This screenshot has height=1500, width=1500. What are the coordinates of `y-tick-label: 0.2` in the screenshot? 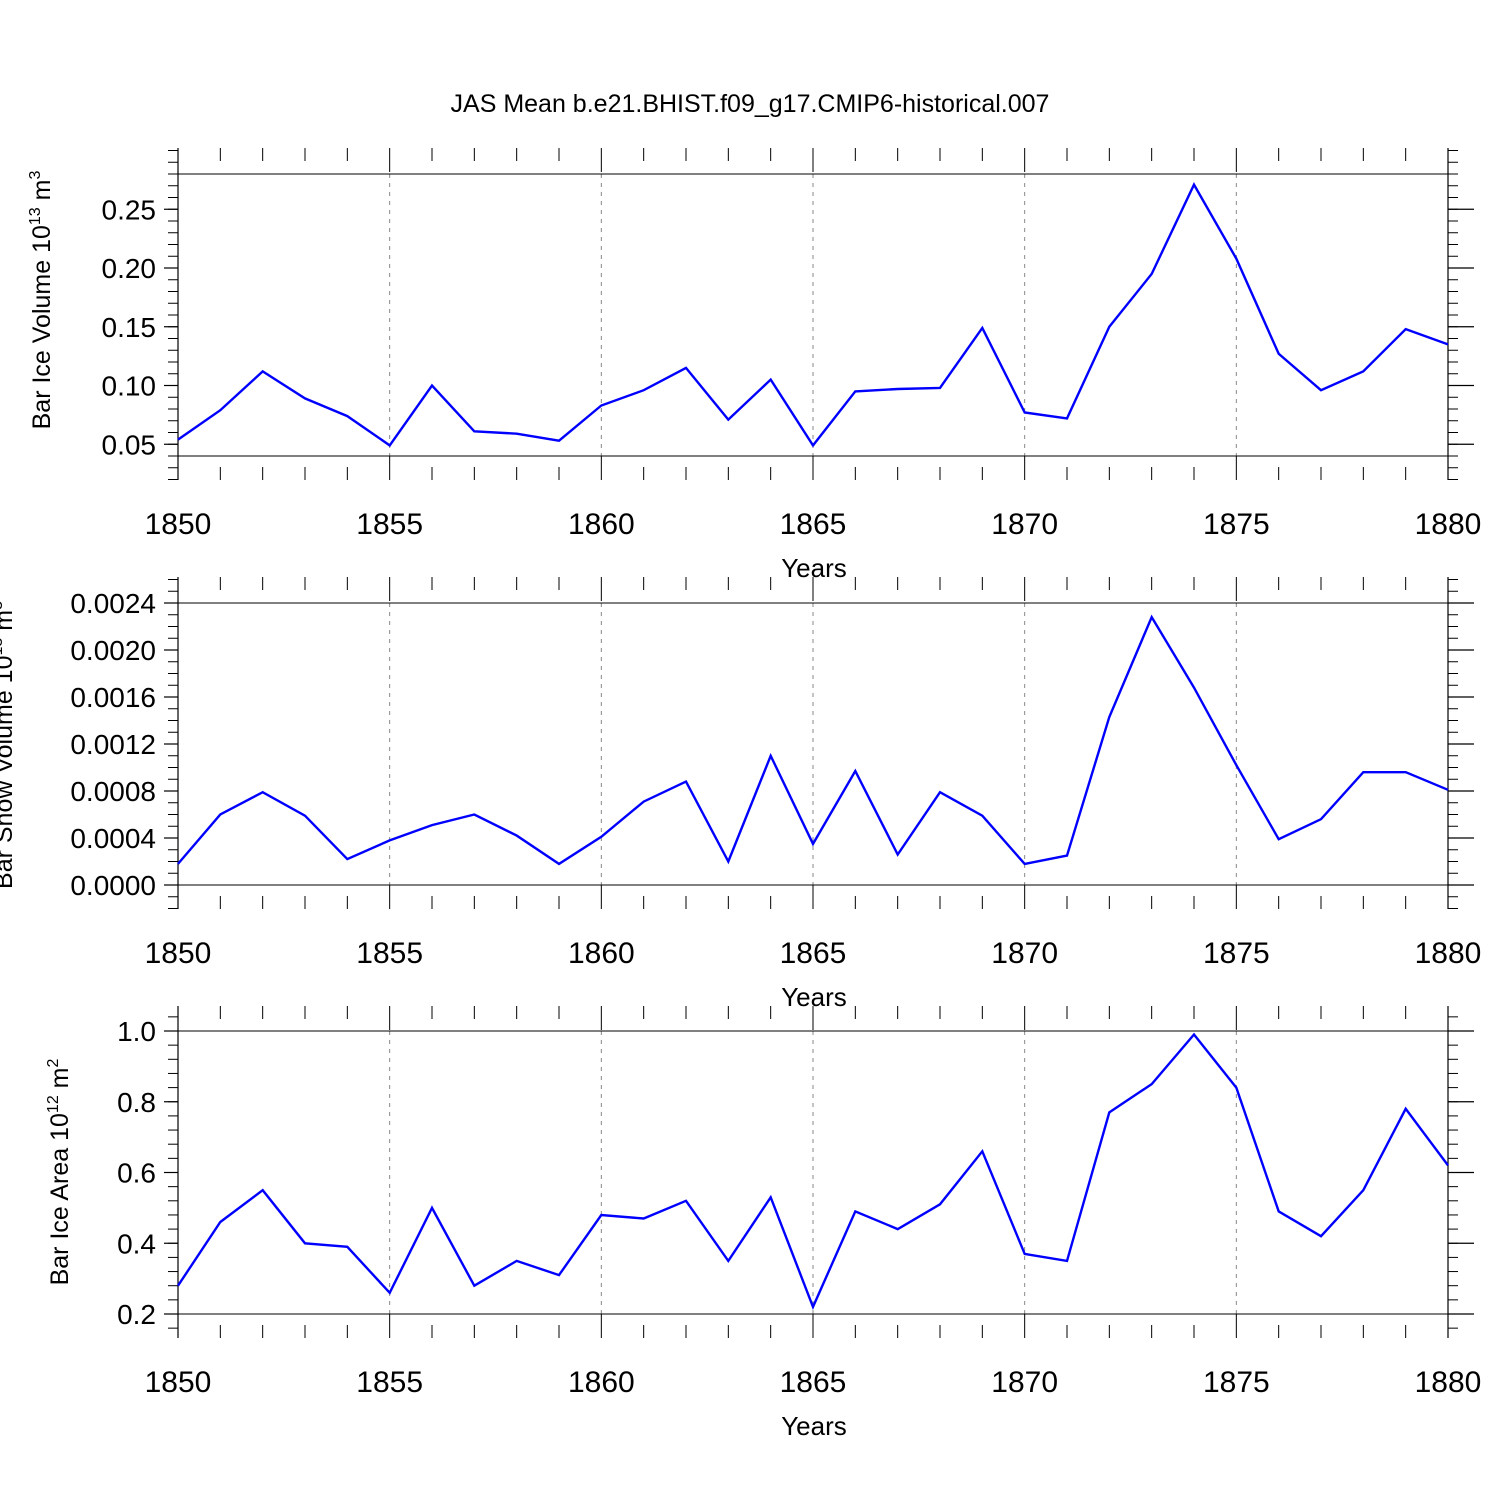 It's located at (136, 1314).